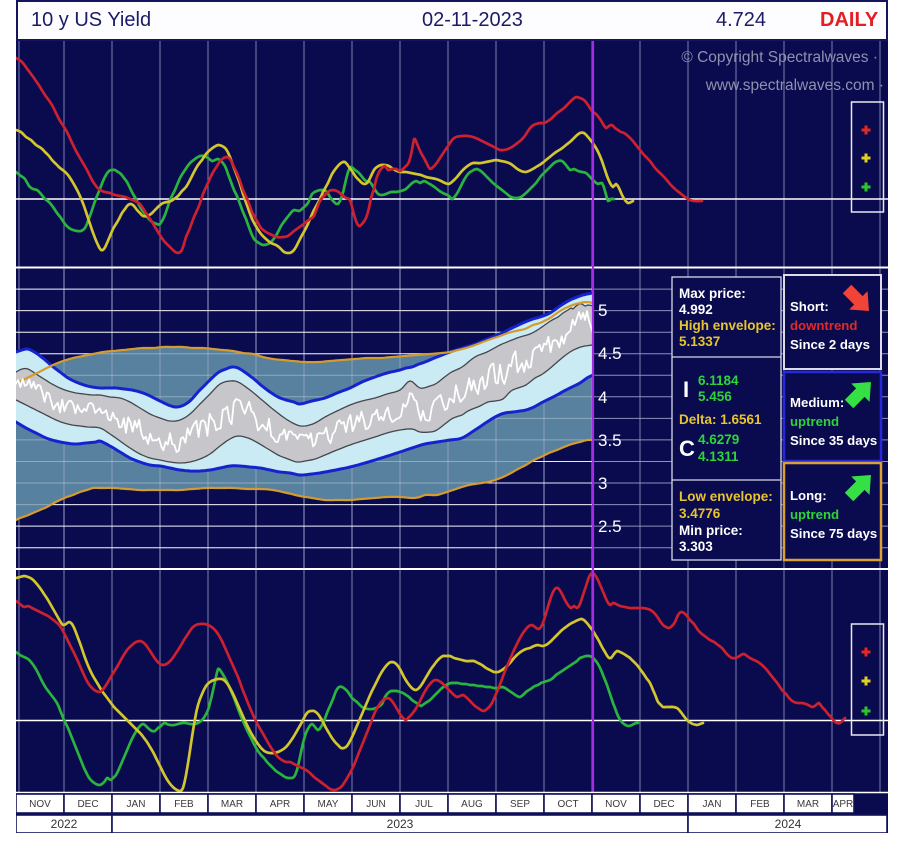 The width and height of the screenshot is (900, 848). What do you see at coordinates (711, 530) in the screenshot?
I see `svg-text: Min price:` at bounding box center [711, 530].